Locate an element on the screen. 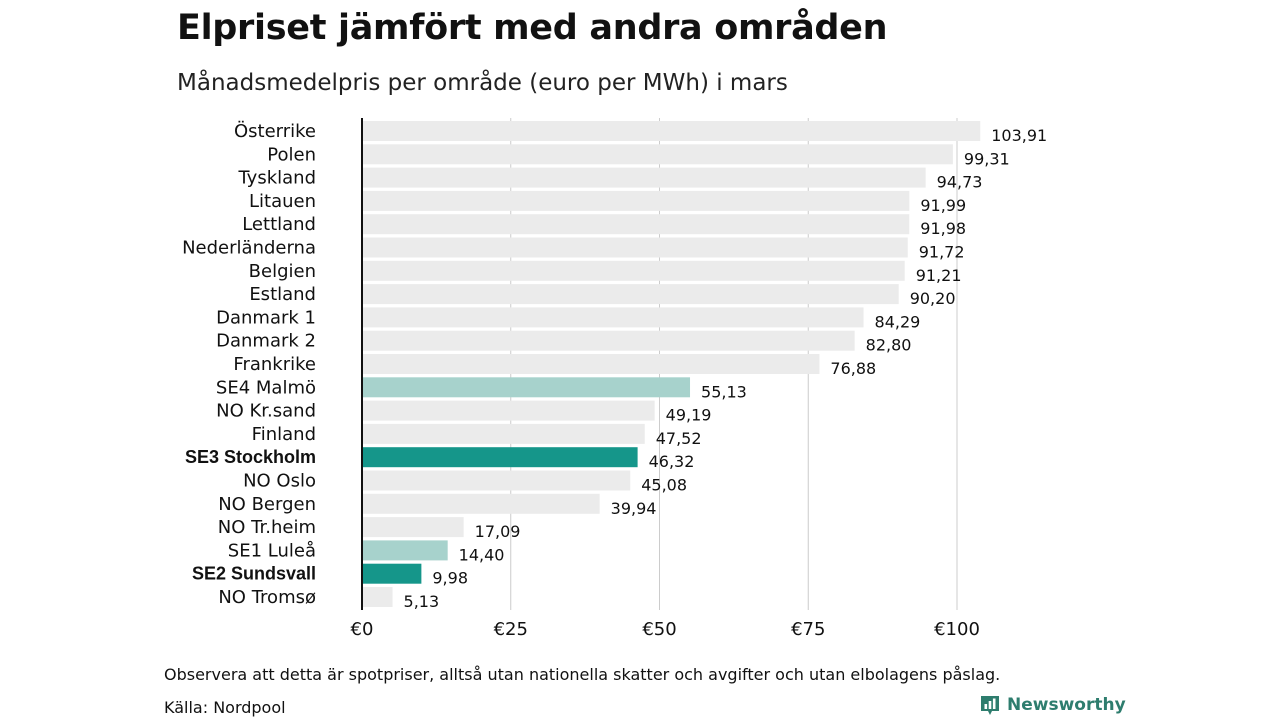 The width and height of the screenshot is (1280, 720). category-label: Estland is located at coordinates (282, 294).